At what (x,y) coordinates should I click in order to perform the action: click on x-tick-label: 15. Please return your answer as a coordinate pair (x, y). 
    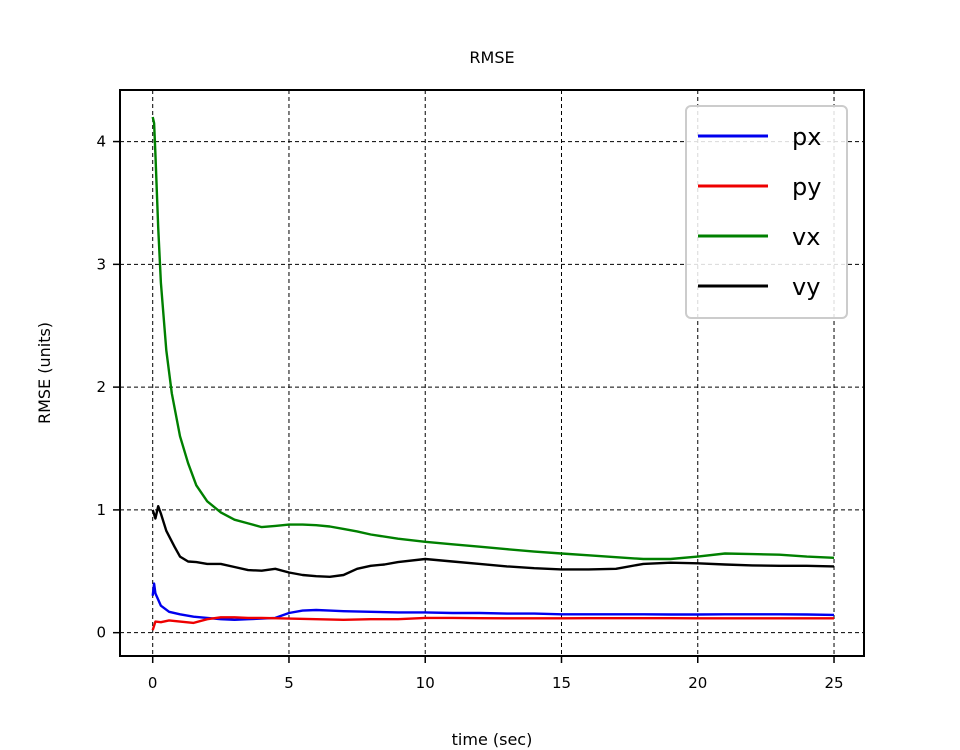
    Looking at the image, I should click on (561, 683).